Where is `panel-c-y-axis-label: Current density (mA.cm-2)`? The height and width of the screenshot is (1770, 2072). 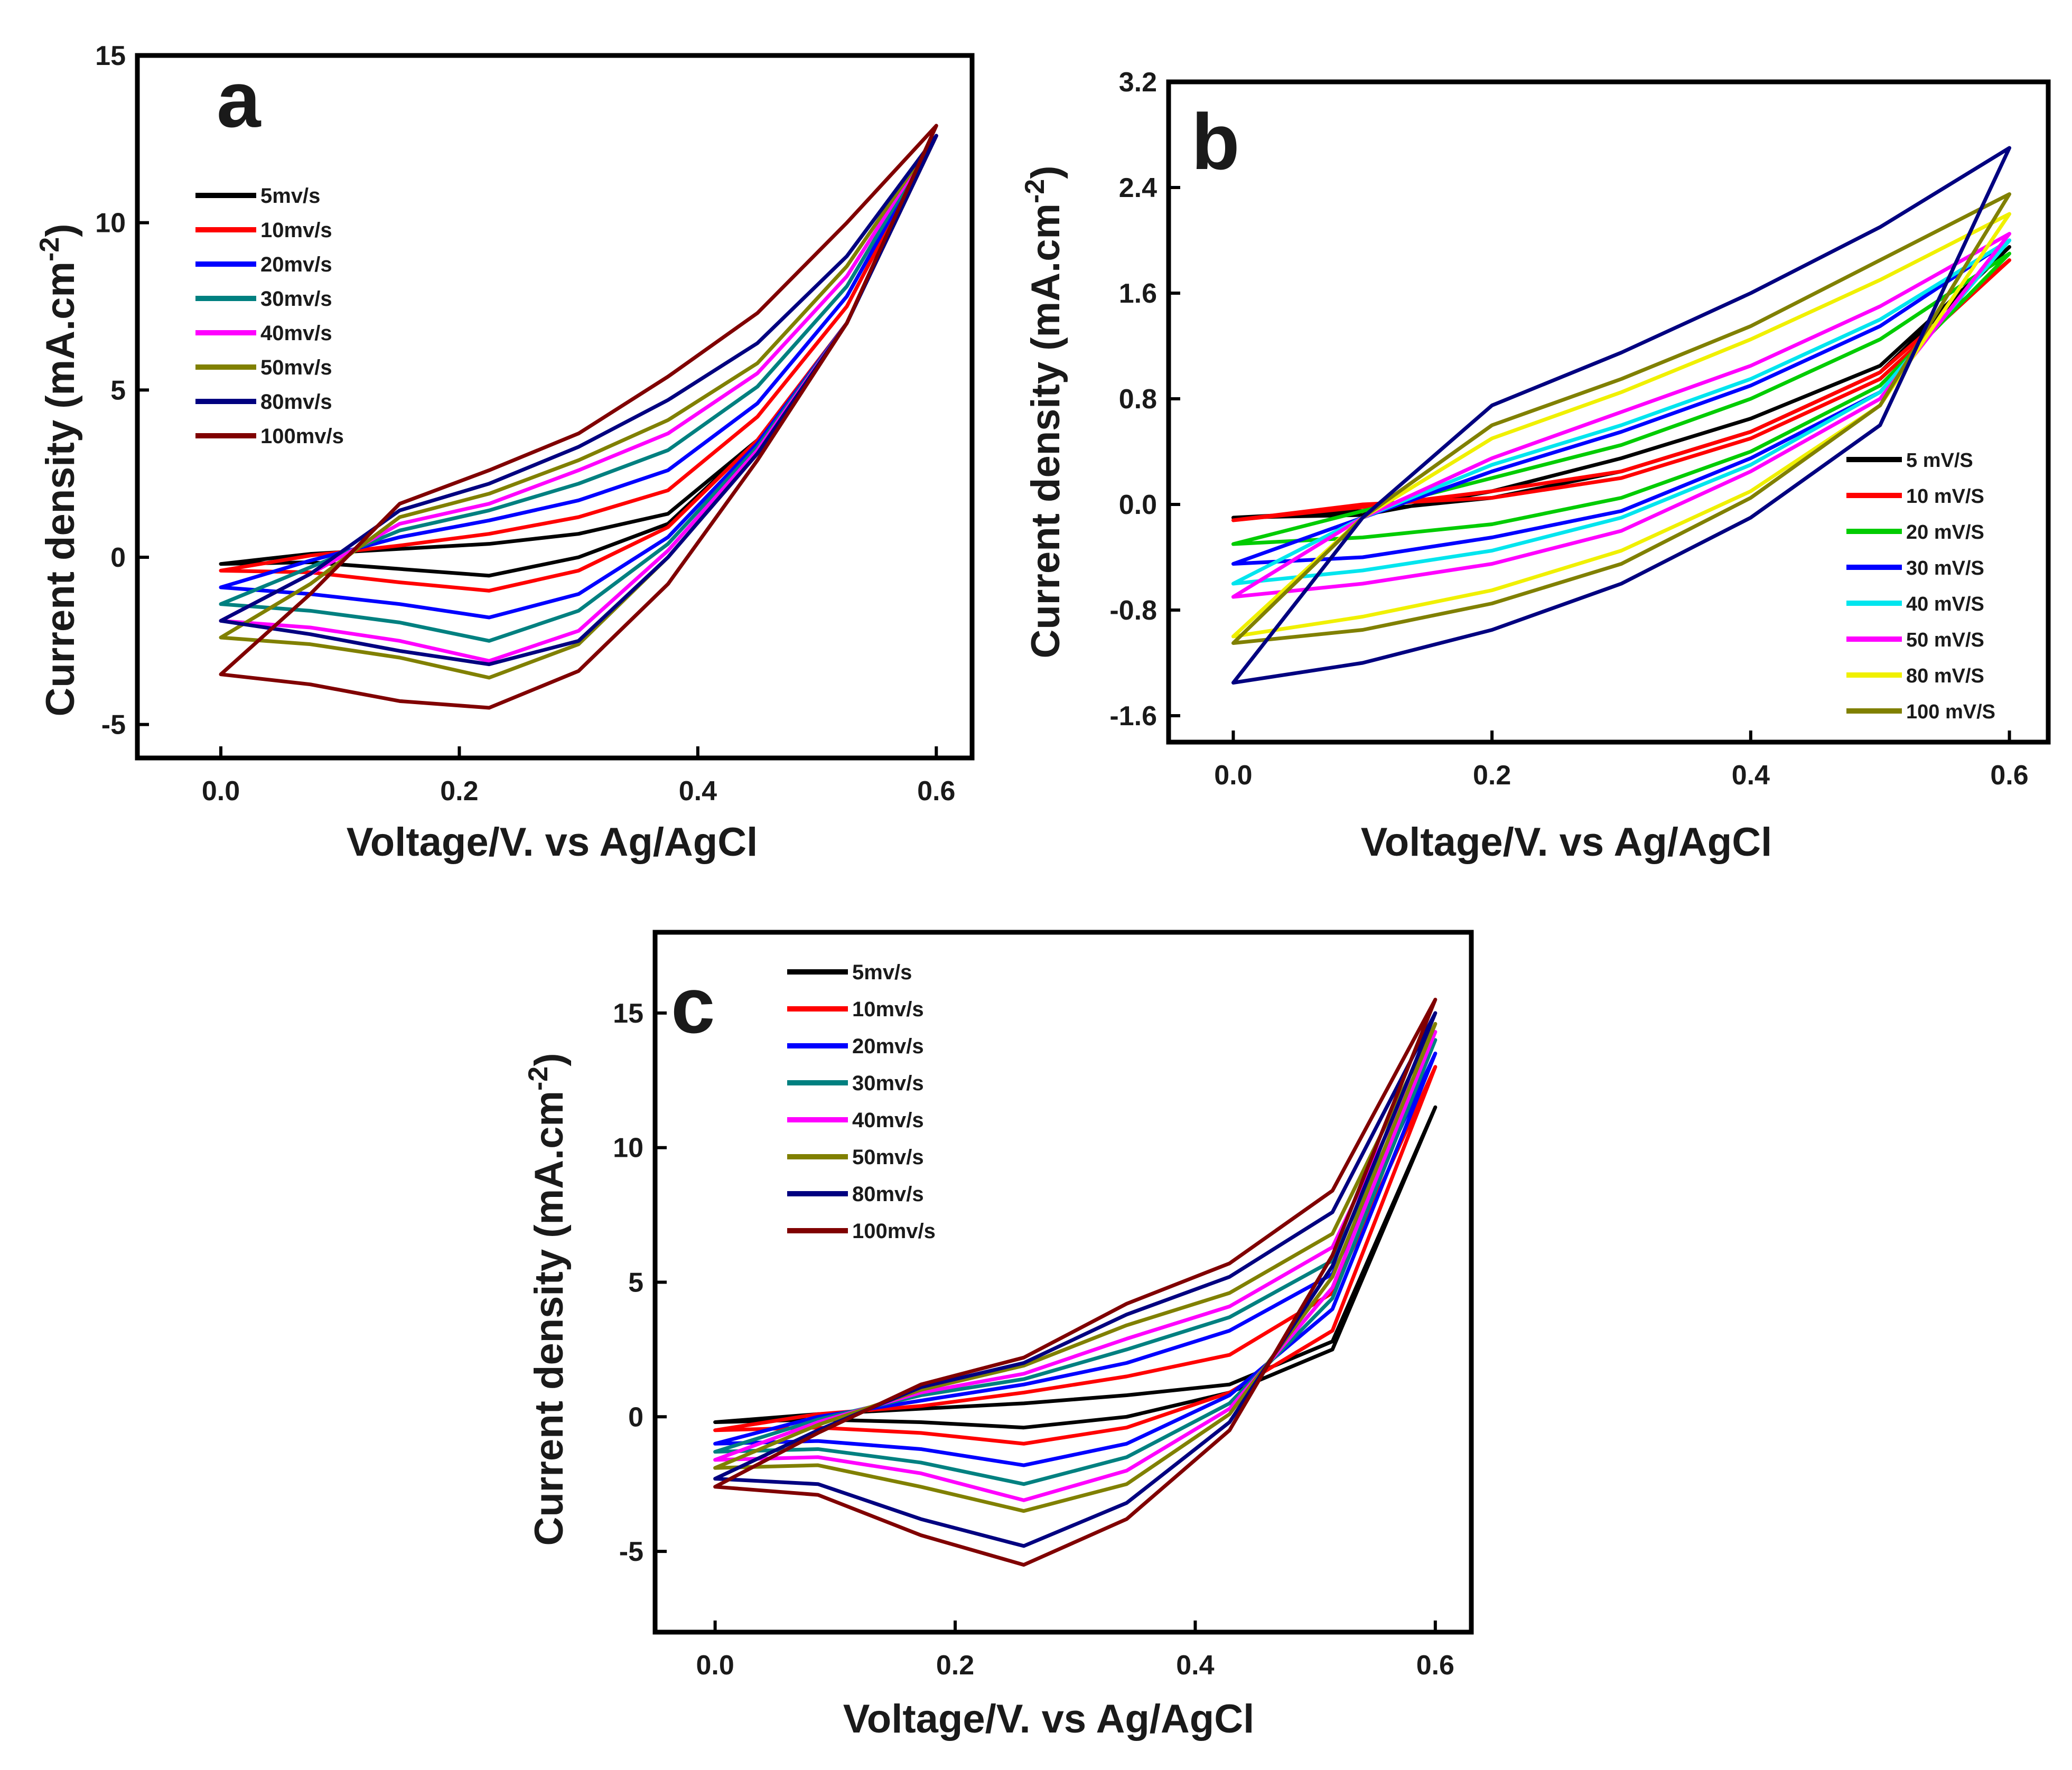 panel-c-y-axis-label: Current density (mA.cm-2) is located at coordinates (547, 1300).